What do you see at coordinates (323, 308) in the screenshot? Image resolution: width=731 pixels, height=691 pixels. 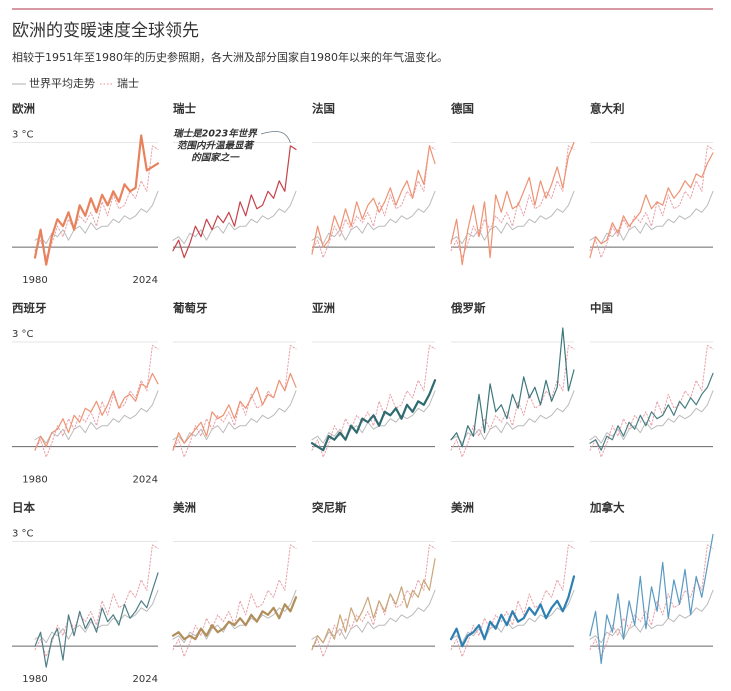 I see `panel-title: 亚洲` at bounding box center [323, 308].